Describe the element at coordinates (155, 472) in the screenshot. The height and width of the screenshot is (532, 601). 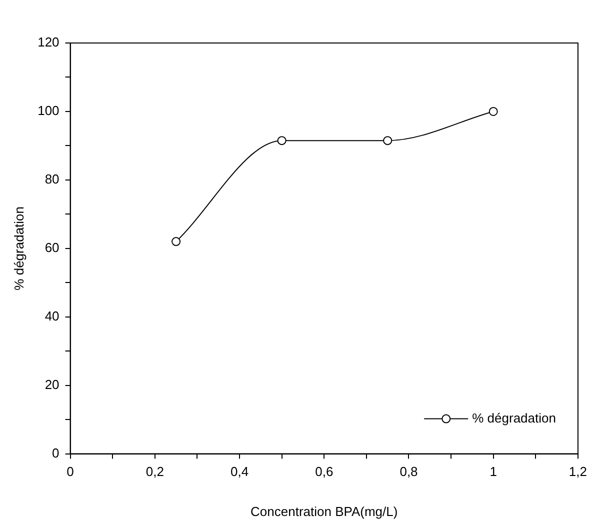
I see `x-tick-label: 0,2` at that location.